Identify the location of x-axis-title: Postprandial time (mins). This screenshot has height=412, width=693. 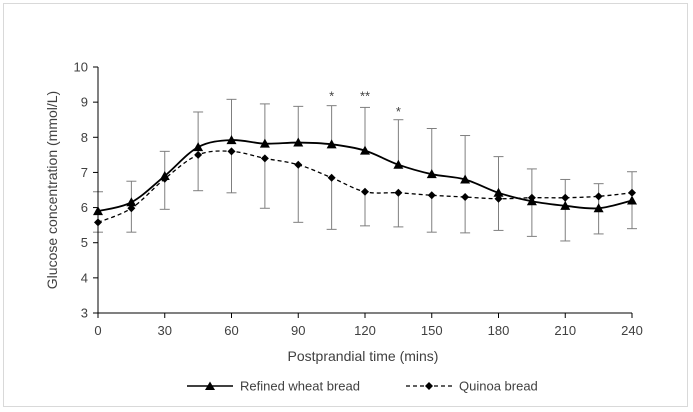
(363, 356).